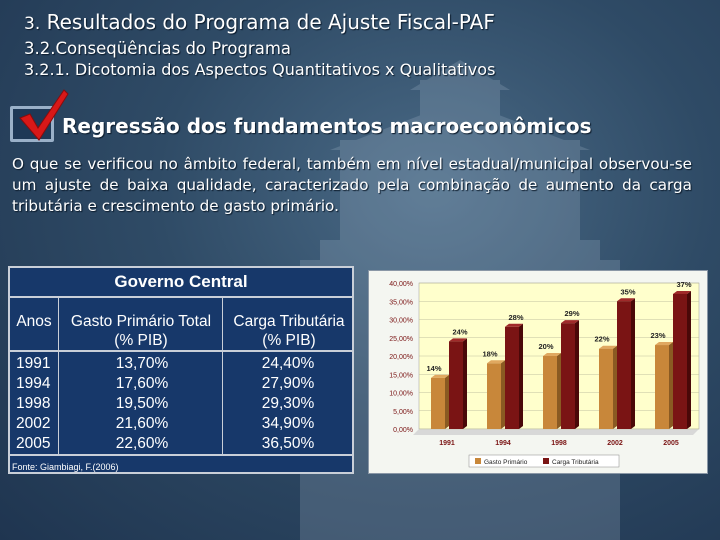  I want to click on table-header-divider, so click(181, 351).